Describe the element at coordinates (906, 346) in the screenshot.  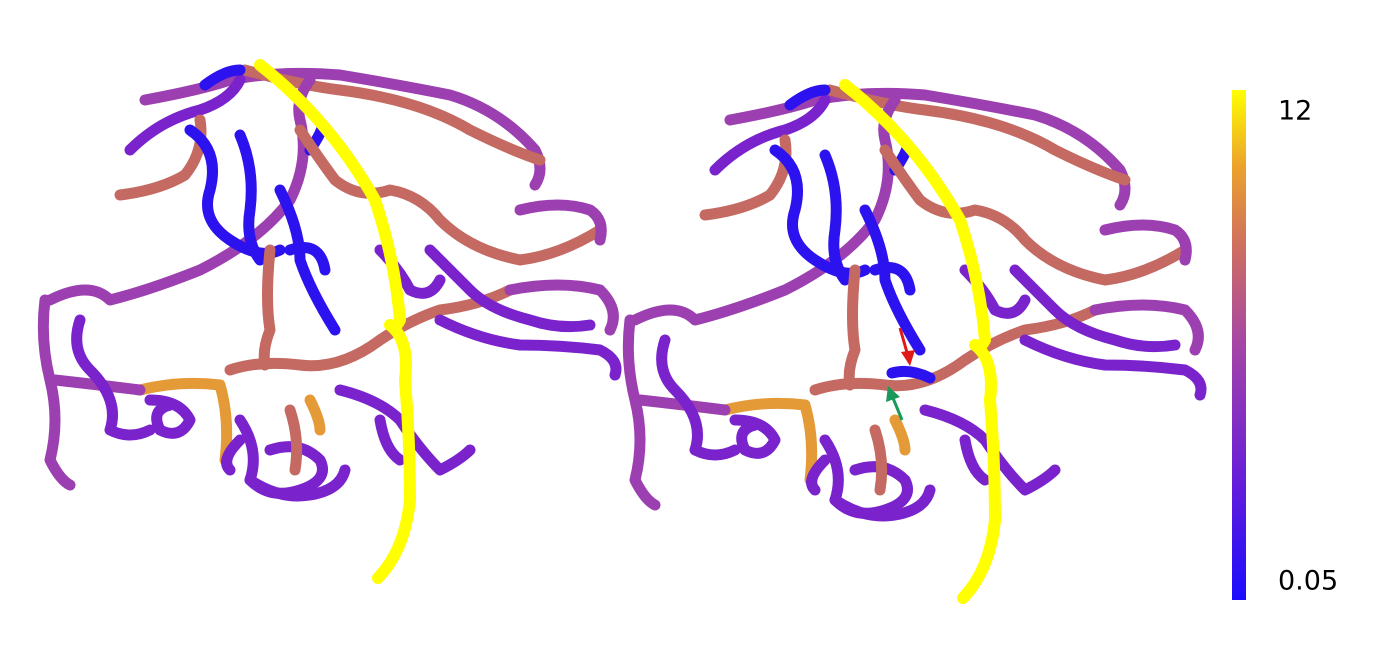
I see `red-arrow` at that location.